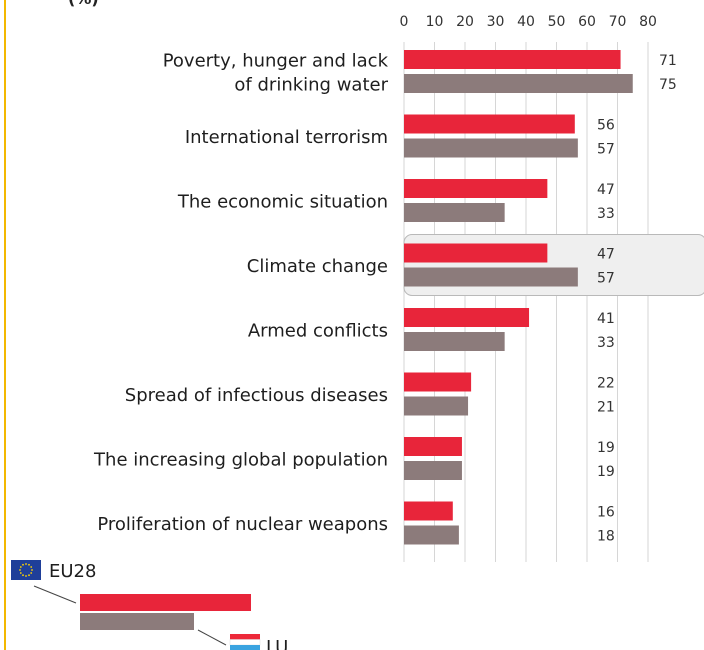 This screenshot has height=650, width=704. Describe the element at coordinates (496, 22) in the screenshot. I see `x-tick-label: 30` at that location.